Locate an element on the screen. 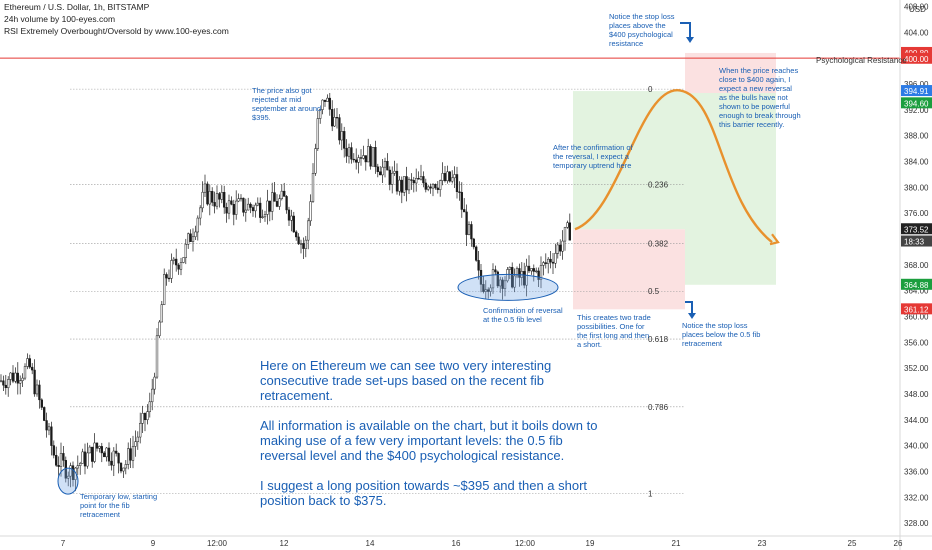 The height and width of the screenshot is (550, 932). y-tick-label: 392.00 is located at coordinates (916, 110).